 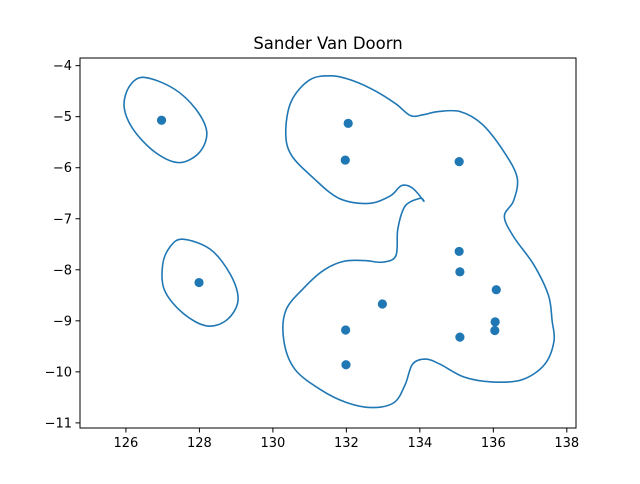 What do you see at coordinates (272, 443) in the screenshot?
I see `x-tick-label-130: 130` at bounding box center [272, 443].